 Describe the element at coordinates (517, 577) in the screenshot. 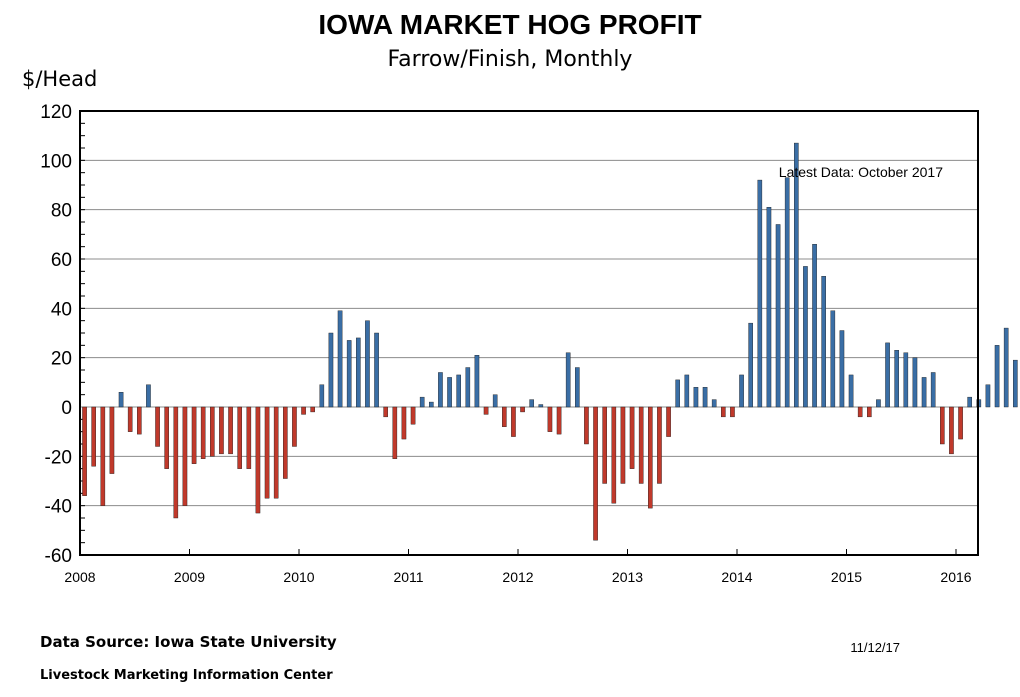

I see `x-tick-label: 2012` at that location.